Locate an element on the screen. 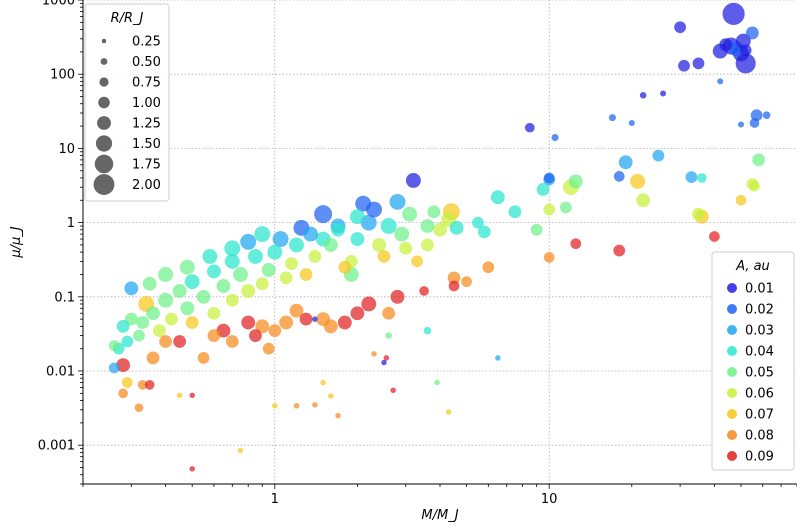 The height and width of the screenshot is (525, 797). color-legend-label: 0.07 is located at coordinates (759, 415).